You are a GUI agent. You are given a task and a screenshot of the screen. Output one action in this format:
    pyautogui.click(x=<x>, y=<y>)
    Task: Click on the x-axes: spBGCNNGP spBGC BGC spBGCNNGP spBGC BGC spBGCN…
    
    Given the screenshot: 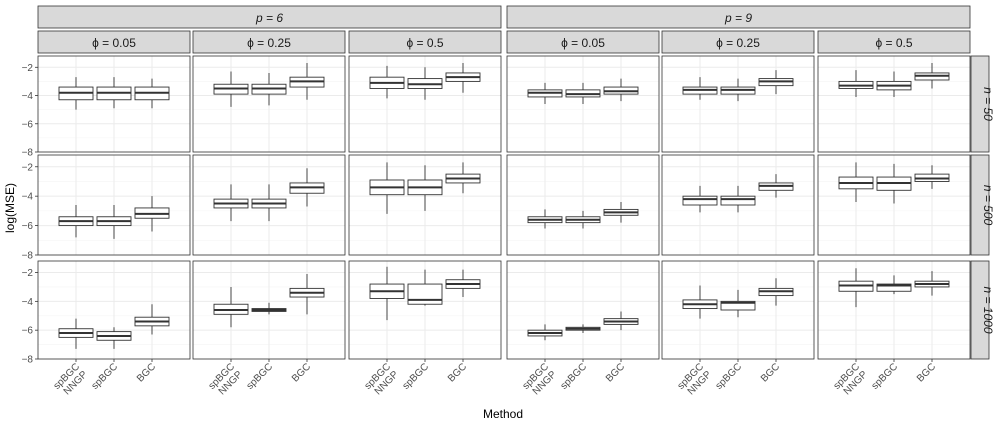 What is the action you would take?
    pyautogui.click(x=495, y=379)
    